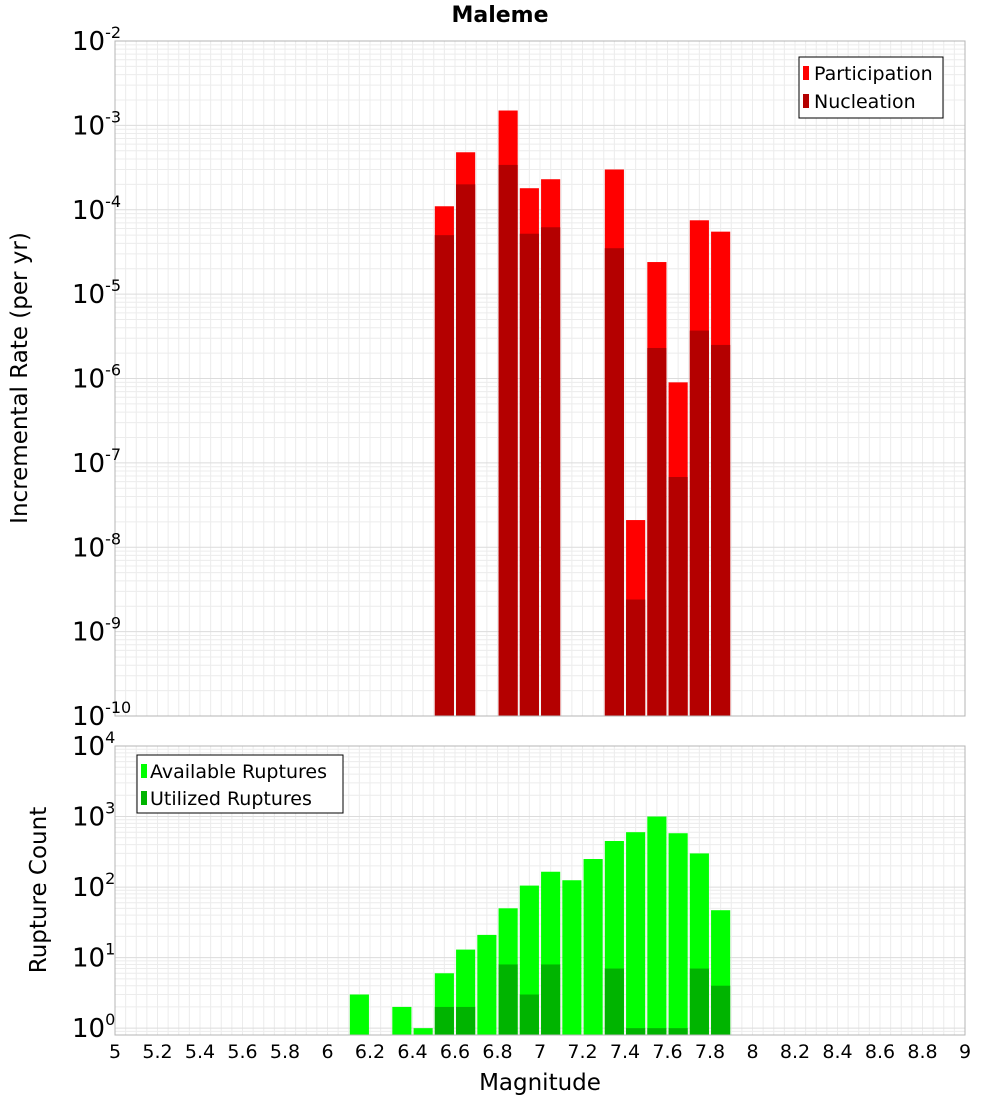 This screenshot has width=1000, height=1100. Describe the element at coordinates (837, 1052) in the screenshot. I see `x-tick-label: 8.4` at that location.